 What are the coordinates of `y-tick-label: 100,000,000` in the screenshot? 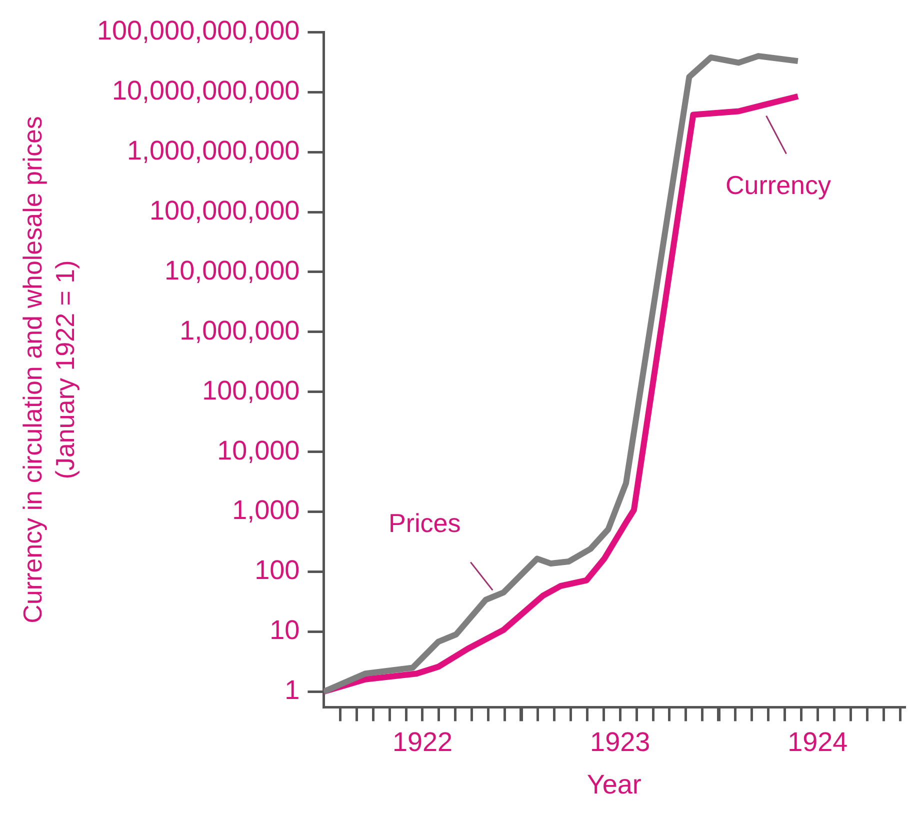 It's located at (225, 211).